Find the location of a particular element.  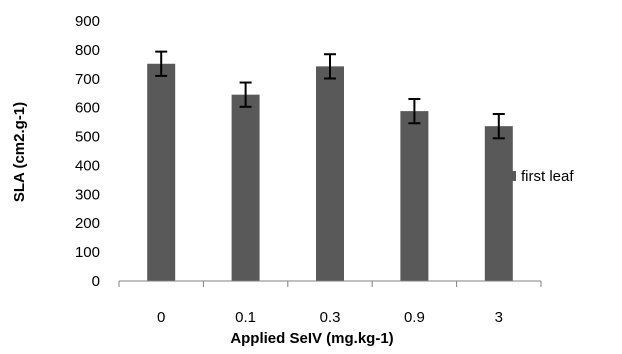

y-tick-label: 200 is located at coordinates (87, 223).